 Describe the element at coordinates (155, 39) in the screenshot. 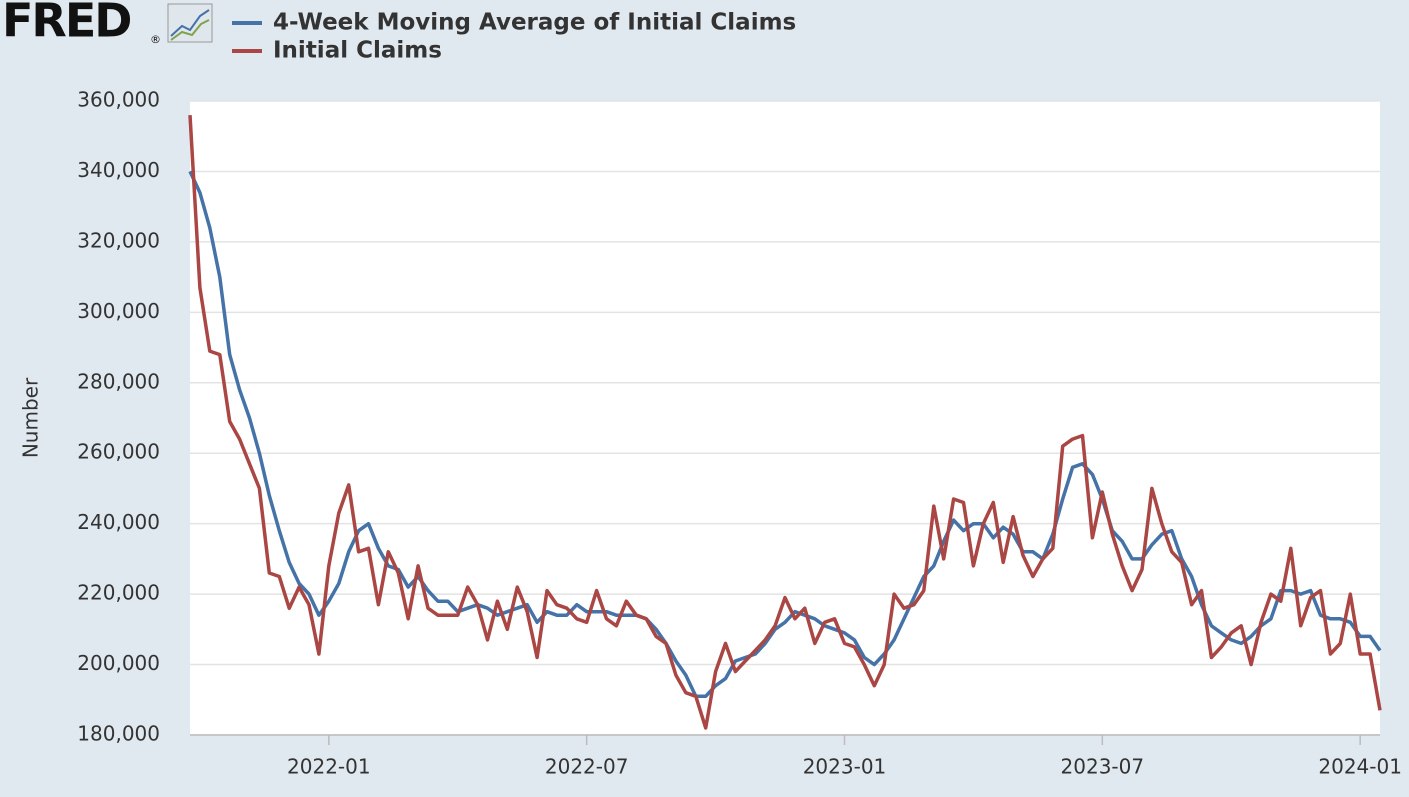

I see `logo-mark: ®` at that location.